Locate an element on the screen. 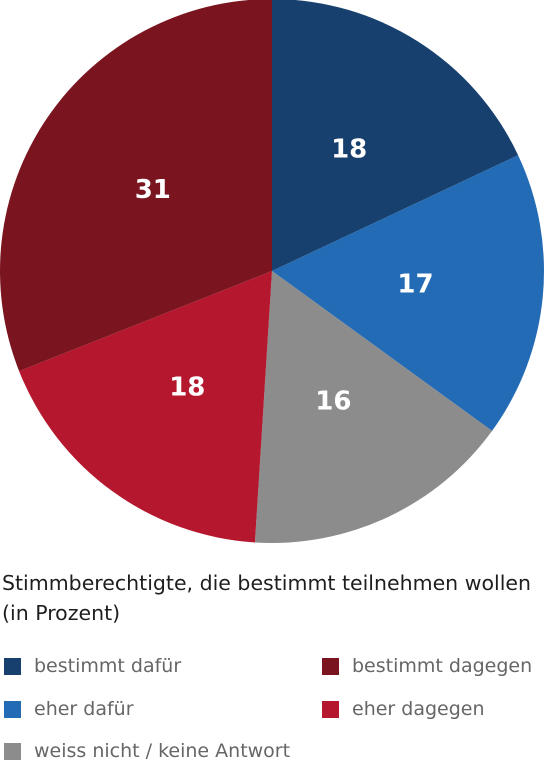 Image resolution: width=544 pixels, height=774 pixels. legend-label: eher dafür is located at coordinates (84, 709).